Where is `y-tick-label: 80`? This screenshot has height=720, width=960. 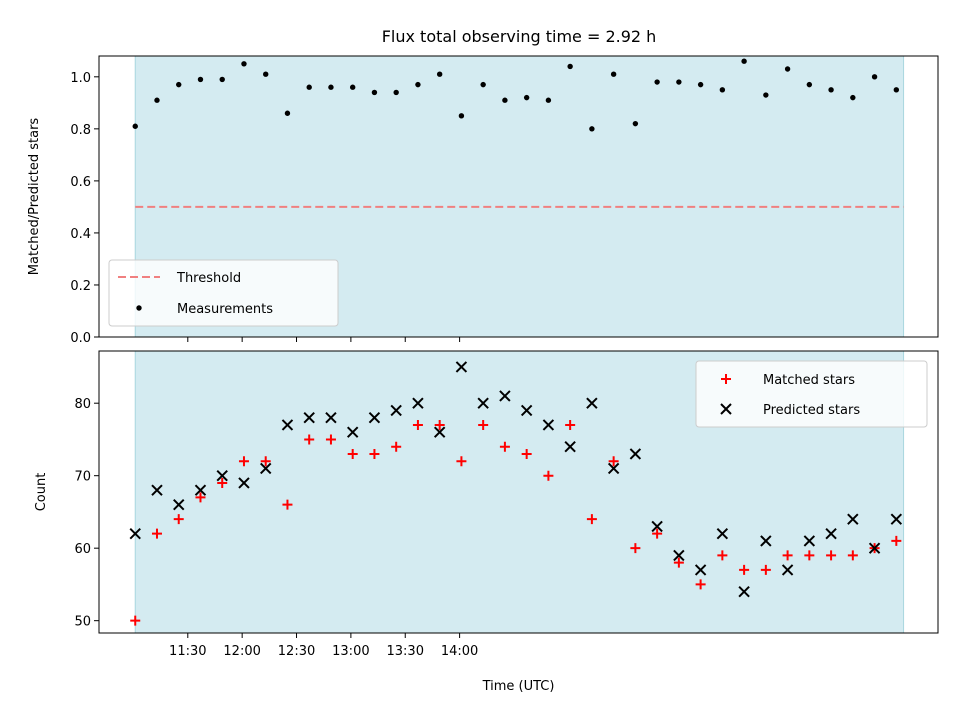
y-tick-label: 80 is located at coordinates (82, 404).